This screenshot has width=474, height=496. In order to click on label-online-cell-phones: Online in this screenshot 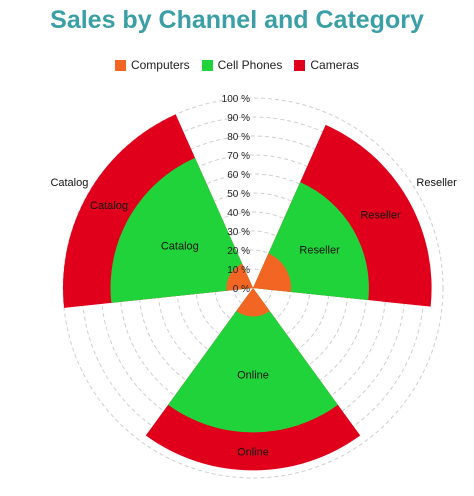, I will do `click(253, 375)`.